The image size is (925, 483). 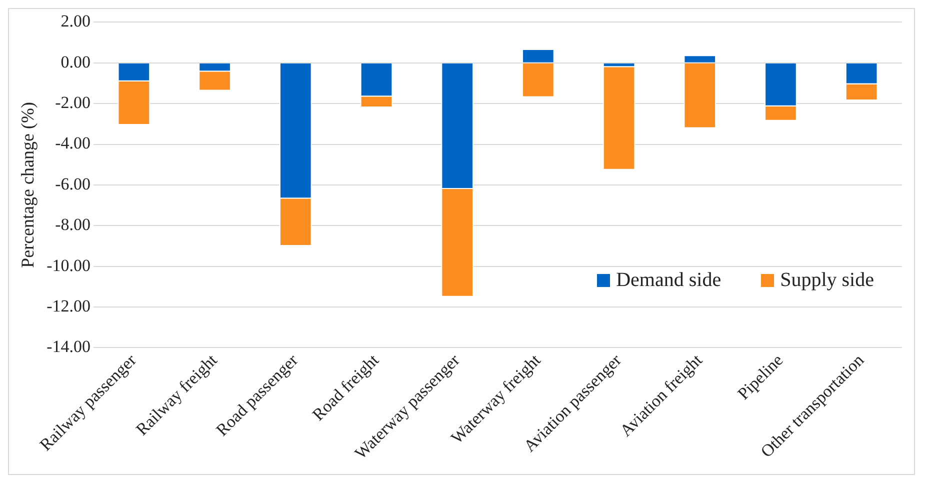 I want to click on y-tick-label: -14.00, so click(x=68, y=346).